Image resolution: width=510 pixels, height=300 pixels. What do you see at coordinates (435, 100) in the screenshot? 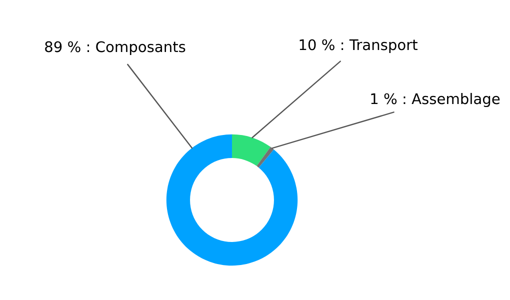
I see `slice-label: 1 % : Assemblage` at bounding box center [435, 100].